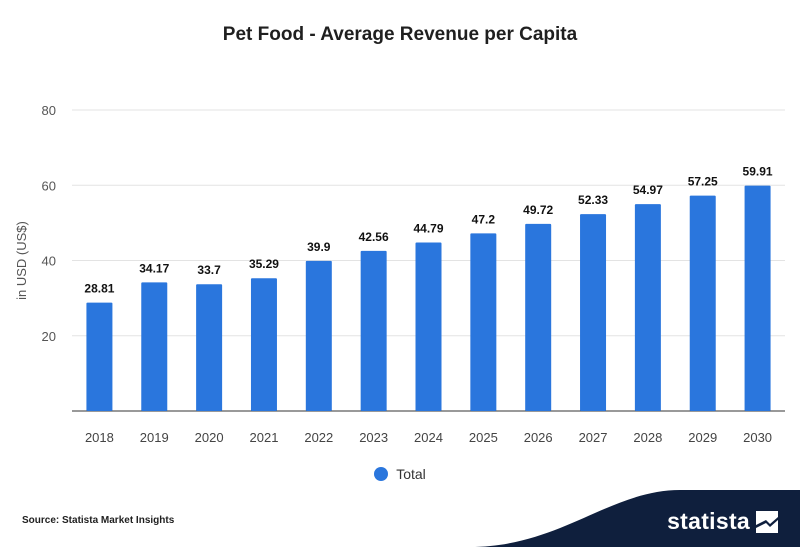 The image size is (800, 547). Describe the element at coordinates (209, 270) in the screenshot. I see `data-label: 33.7` at that location.